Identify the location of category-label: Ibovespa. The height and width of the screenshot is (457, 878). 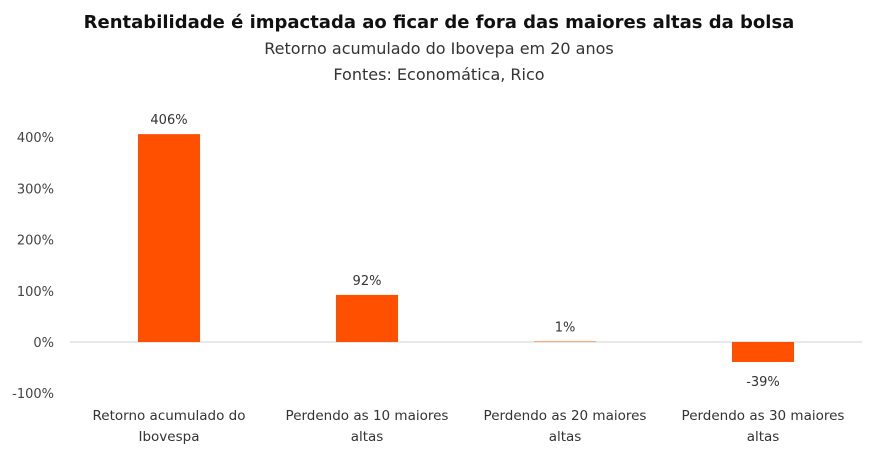
(169, 437).